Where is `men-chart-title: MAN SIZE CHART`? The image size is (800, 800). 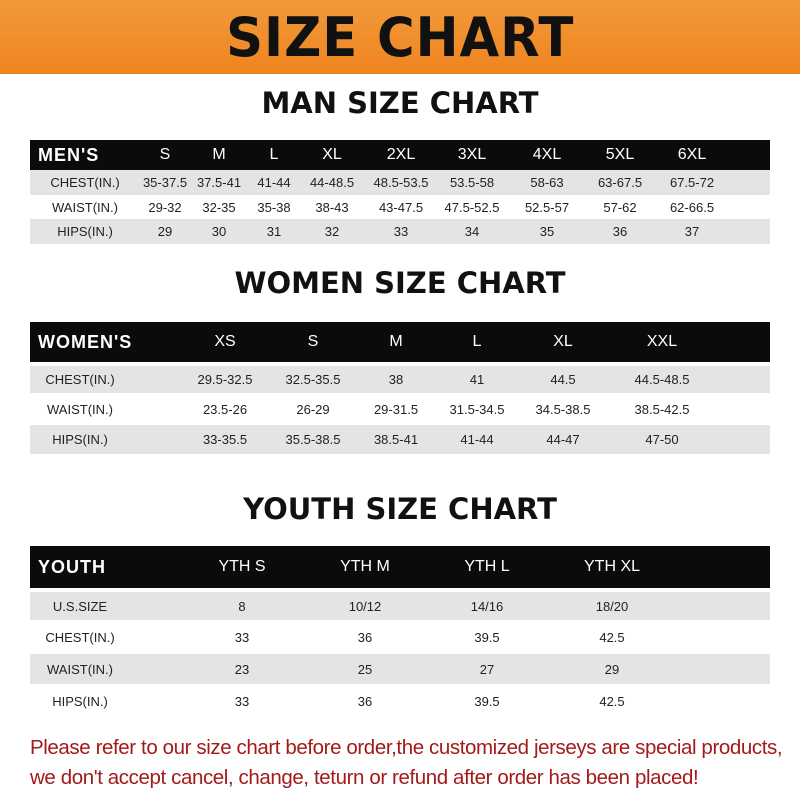 men-chart-title: MAN SIZE CHART is located at coordinates (400, 103).